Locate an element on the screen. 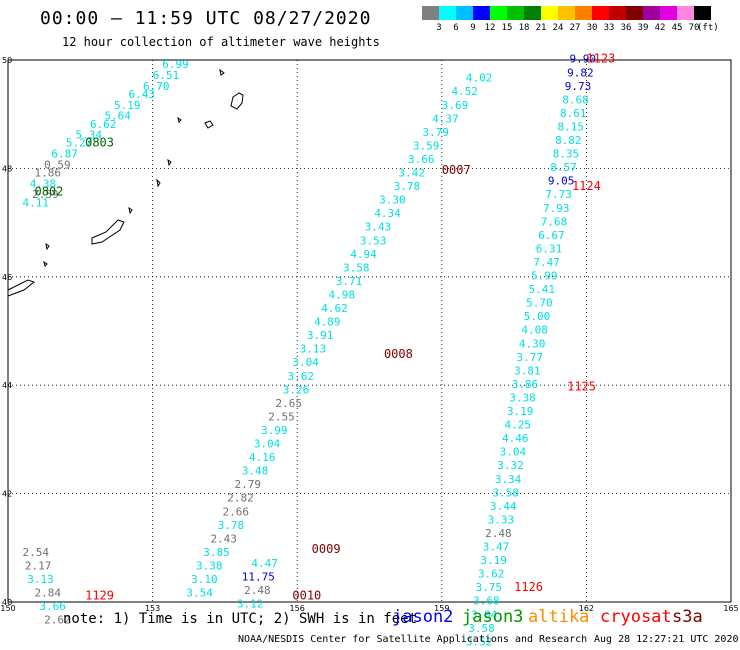 The height and width of the screenshot is (650, 740). swh-value: 3.04 is located at coordinates (513, 452).